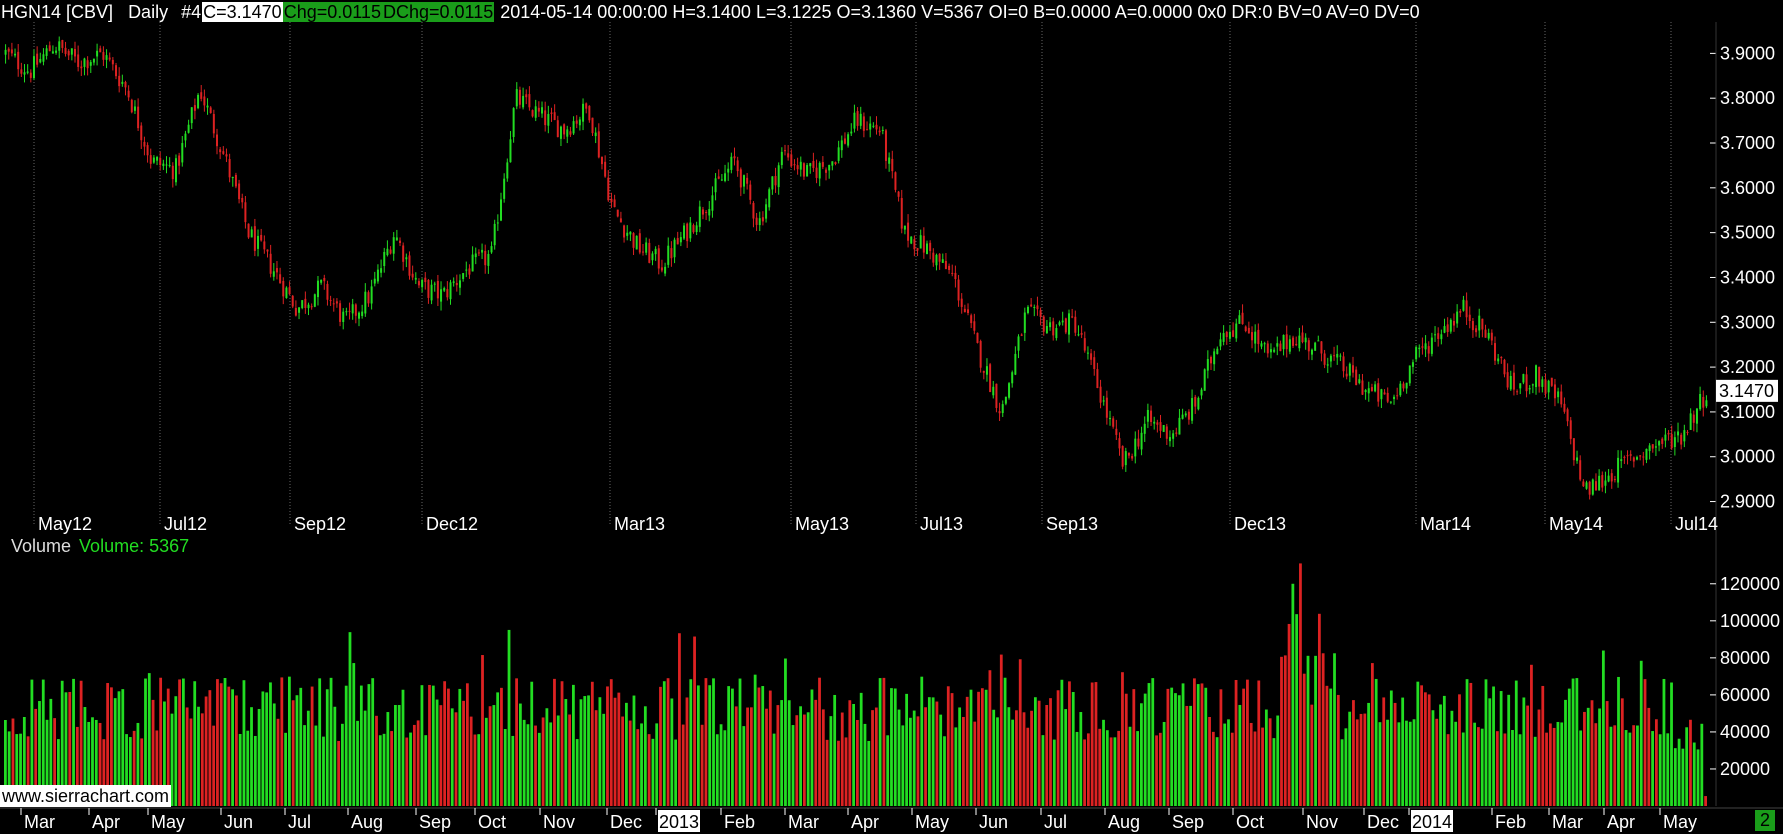 The width and height of the screenshot is (1783, 834). Describe the element at coordinates (1432, 822) in the screenshot. I see `time-tick-label: 2014` at that location.